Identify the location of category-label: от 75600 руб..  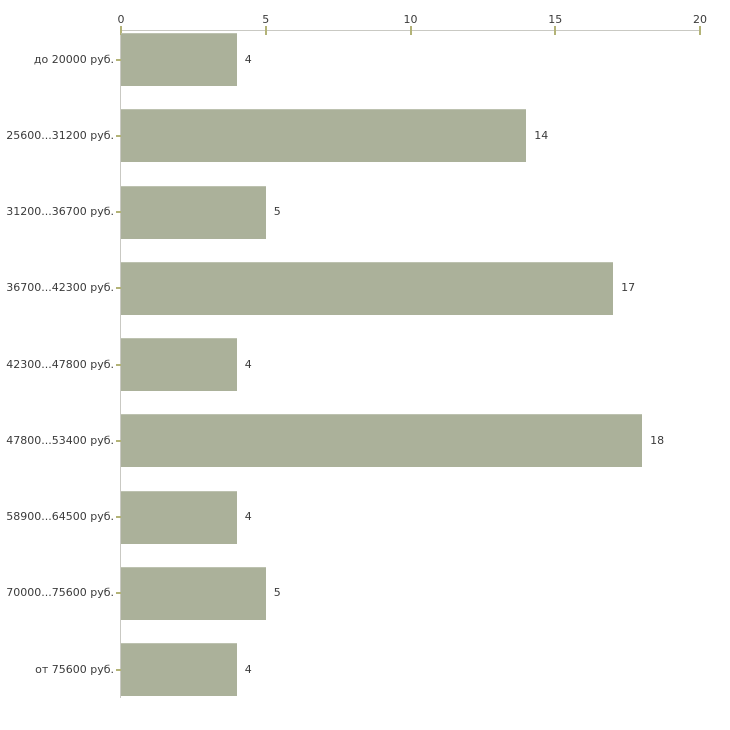
(74, 669).